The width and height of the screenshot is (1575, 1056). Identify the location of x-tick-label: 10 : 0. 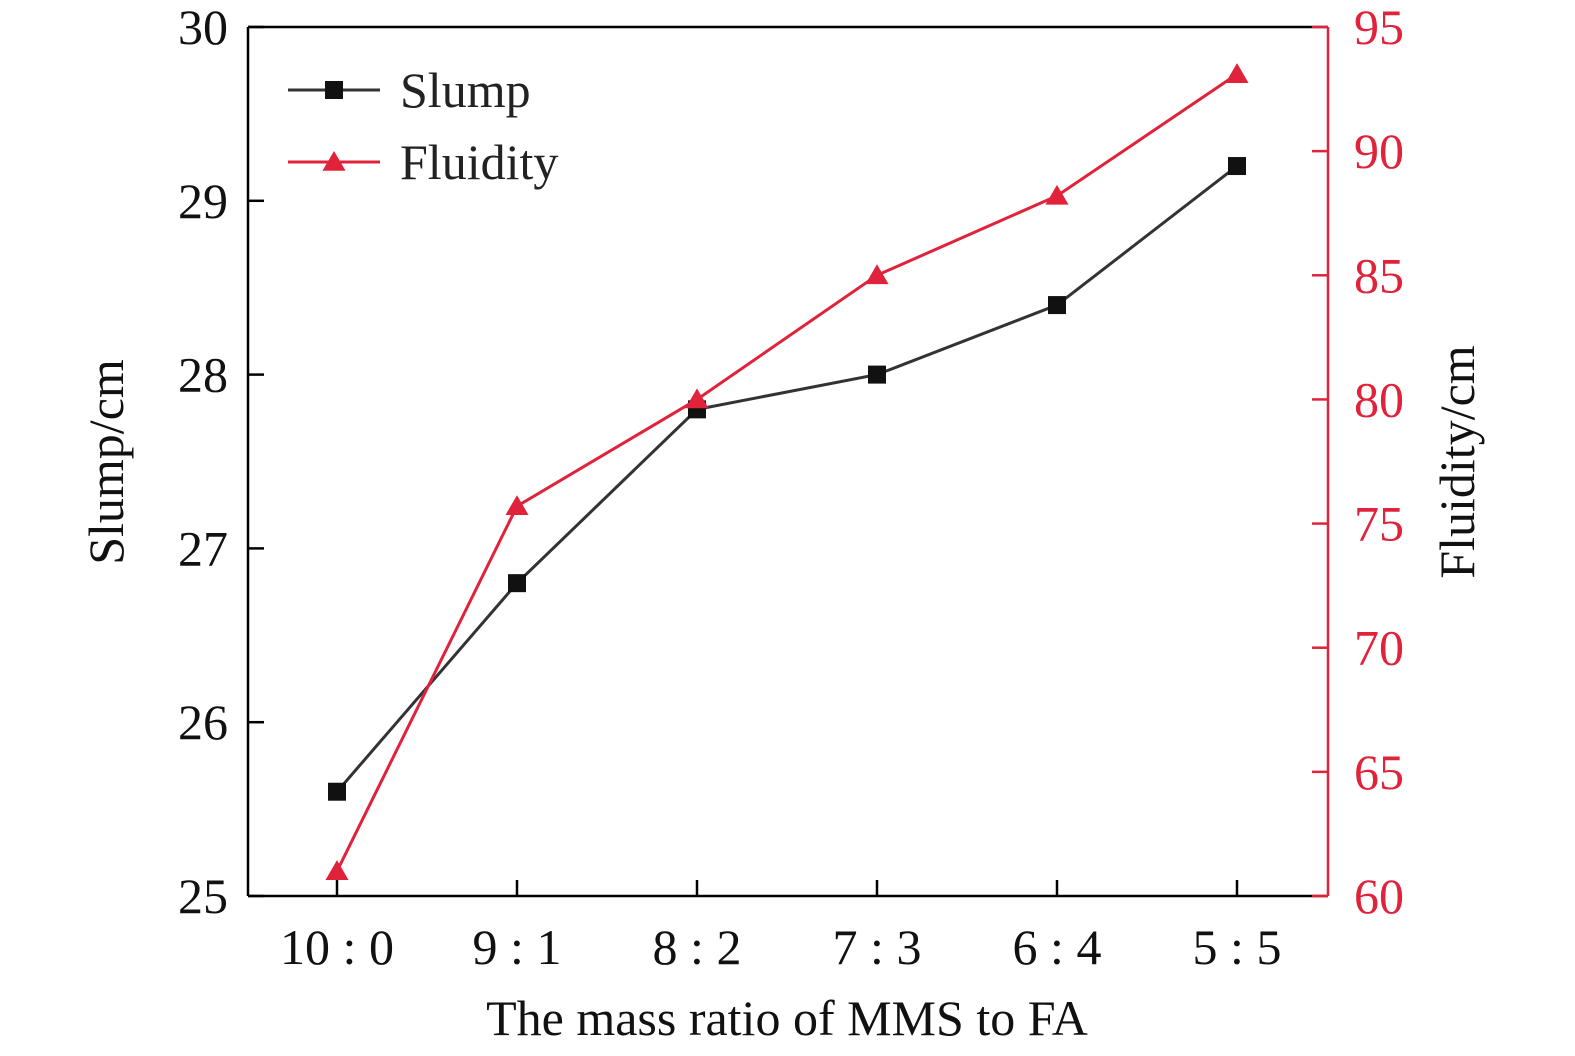
(337, 947).